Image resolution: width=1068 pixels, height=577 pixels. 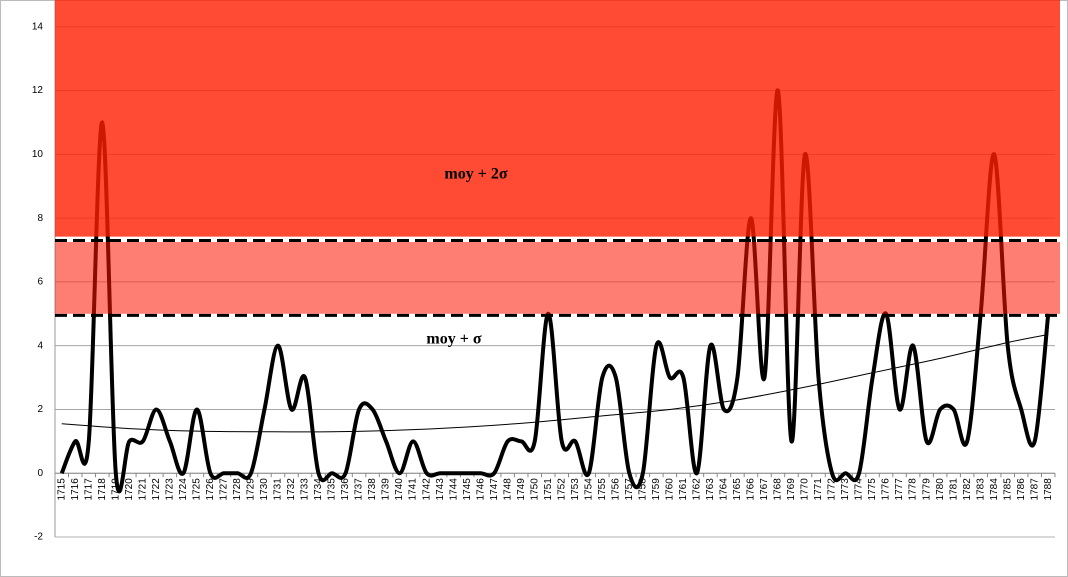 I want to click on y-tick-label: 12, so click(x=38, y=90).